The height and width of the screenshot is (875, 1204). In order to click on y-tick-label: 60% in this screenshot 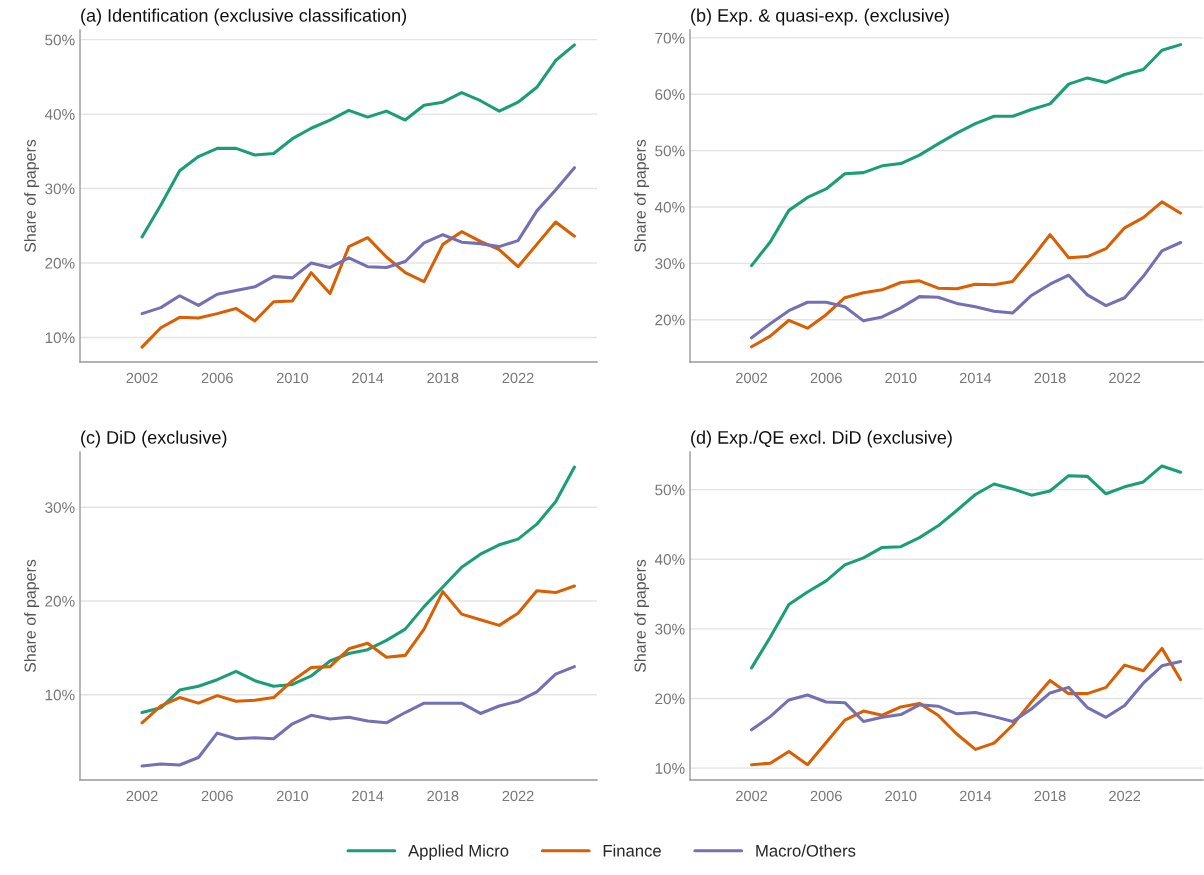, I will do `click(670, 94)`.